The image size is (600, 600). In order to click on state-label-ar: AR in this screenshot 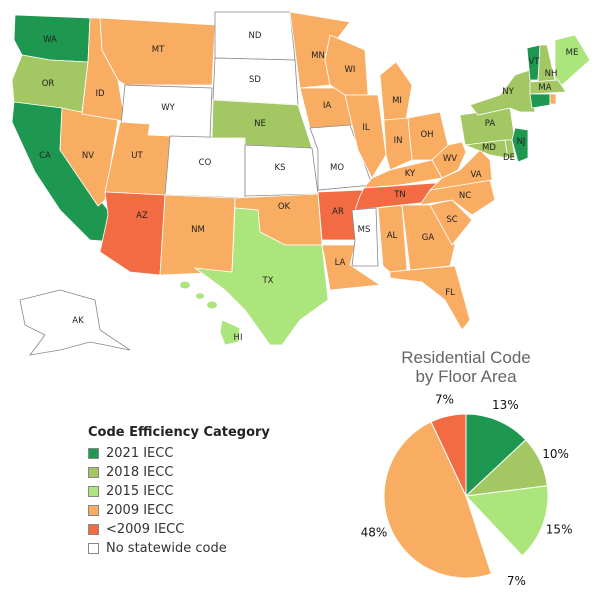, I will do `click(338, 212)`.